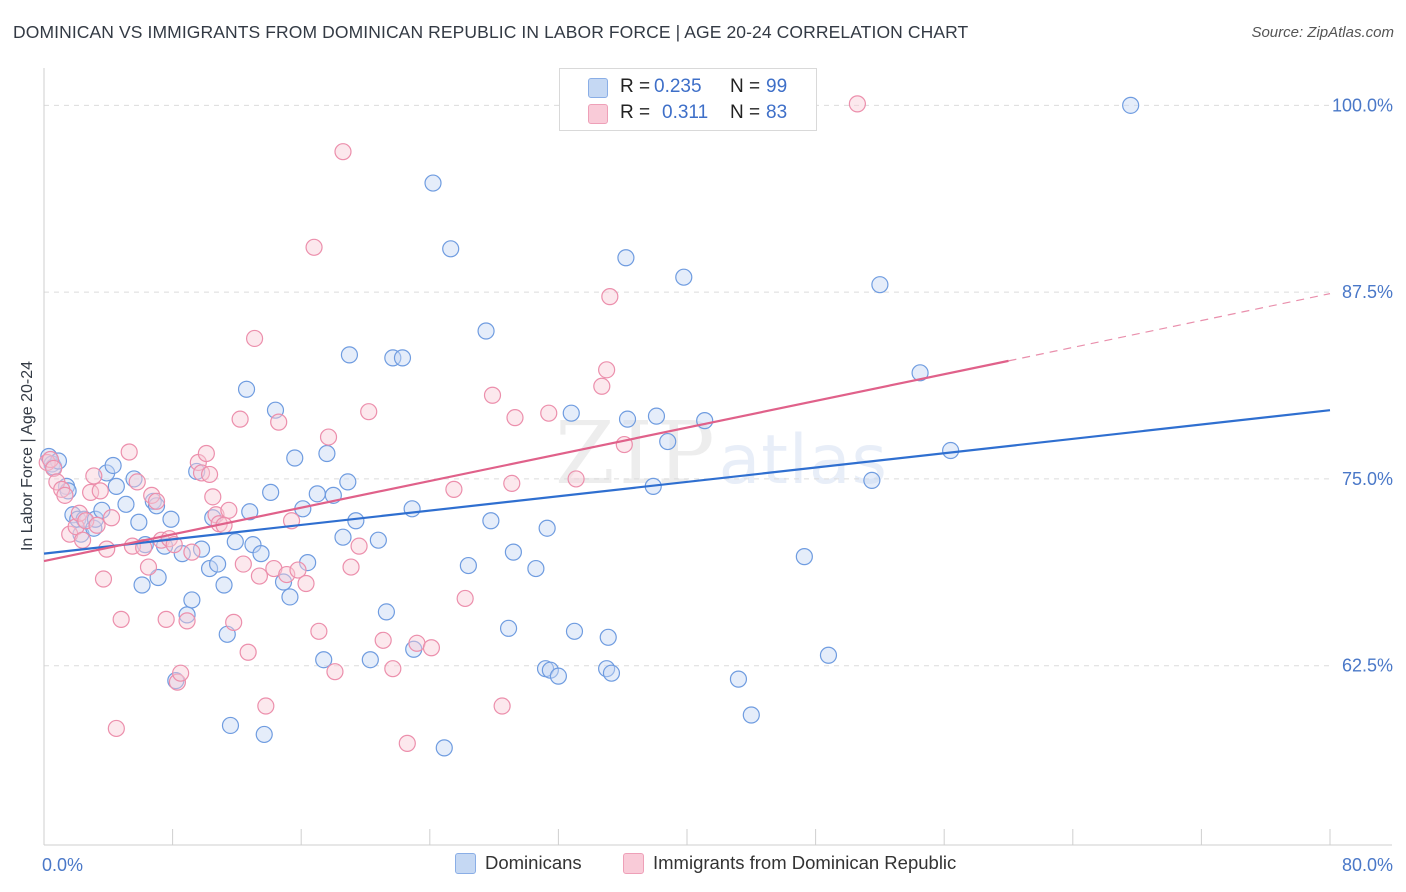 The image size is (1406, 892). Describe the element at coordinates (777, 112) in the screenshot. I see `legend-n-value: 83` at that location.